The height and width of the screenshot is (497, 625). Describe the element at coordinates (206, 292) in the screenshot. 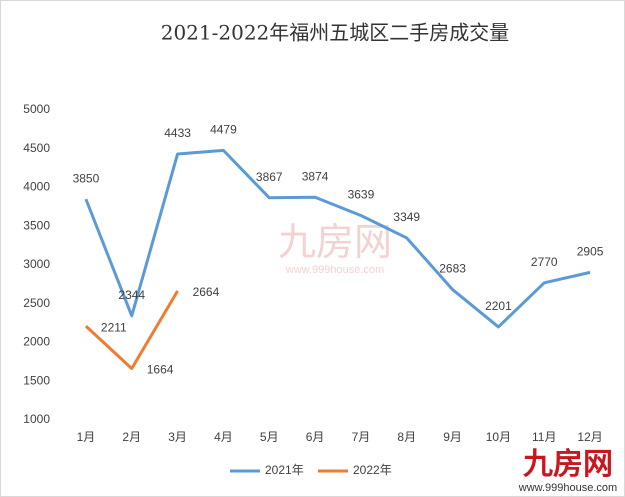

I see `data-label: 2664` at that location.